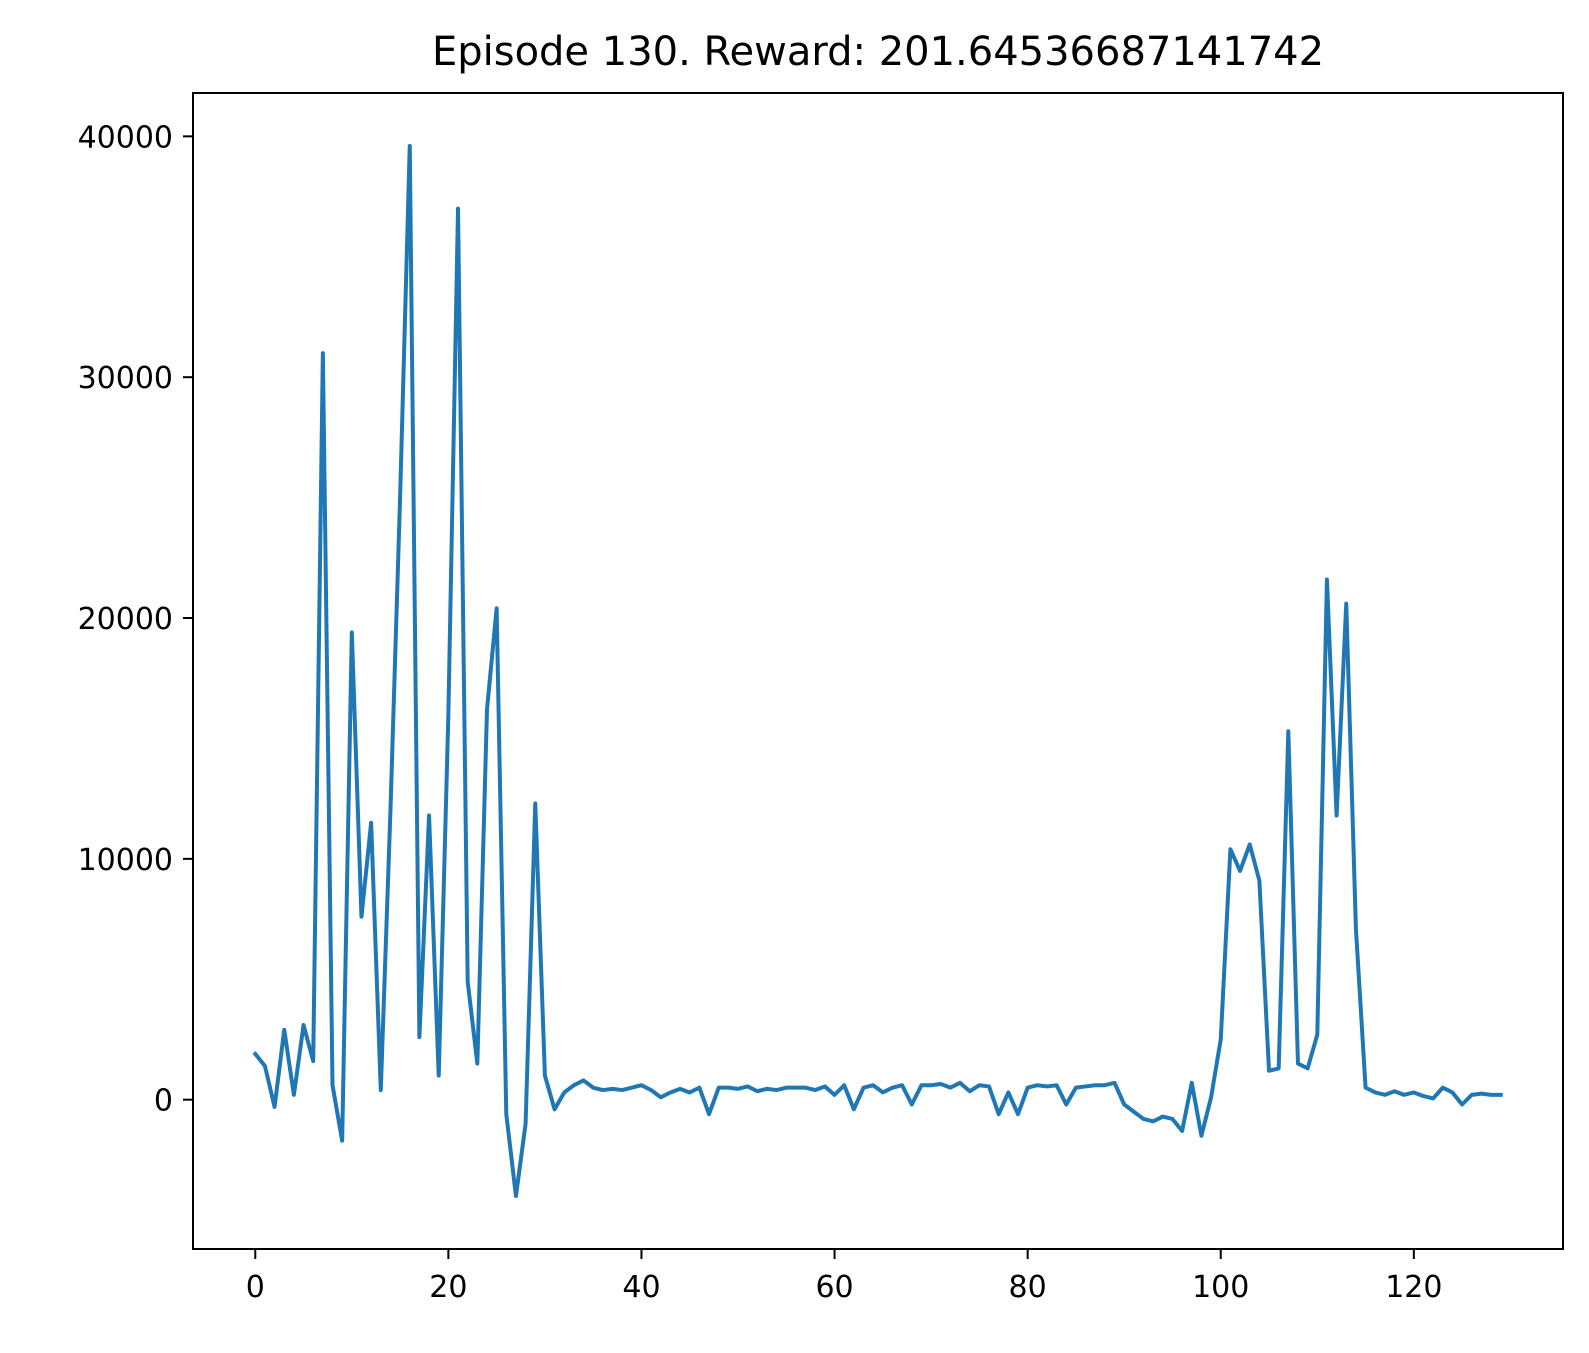 This screenshot has width=1589, height=1353. I want to click on y-tick-label: 20000, so click(125, 619).